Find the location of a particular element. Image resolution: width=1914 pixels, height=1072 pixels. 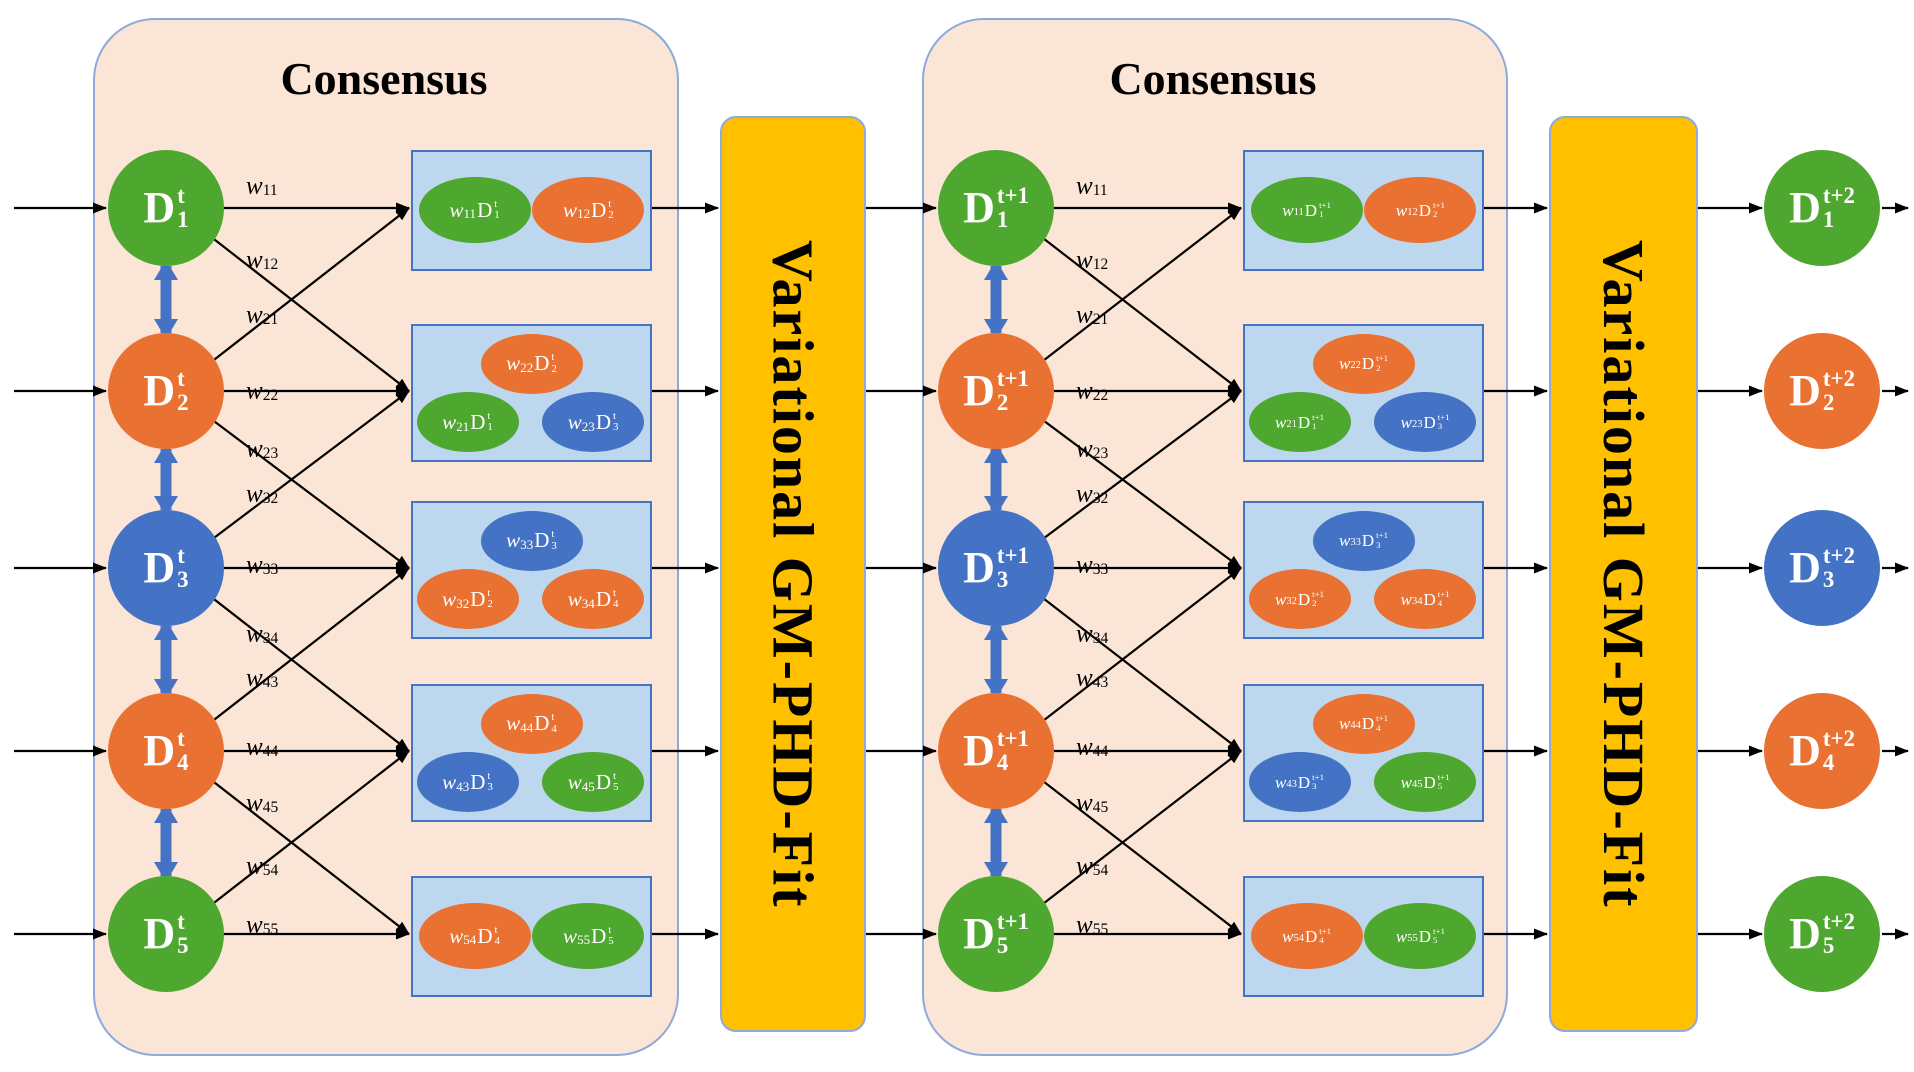

weight-label-w55-s2: w 55 is located at coordinates (1092, 925).